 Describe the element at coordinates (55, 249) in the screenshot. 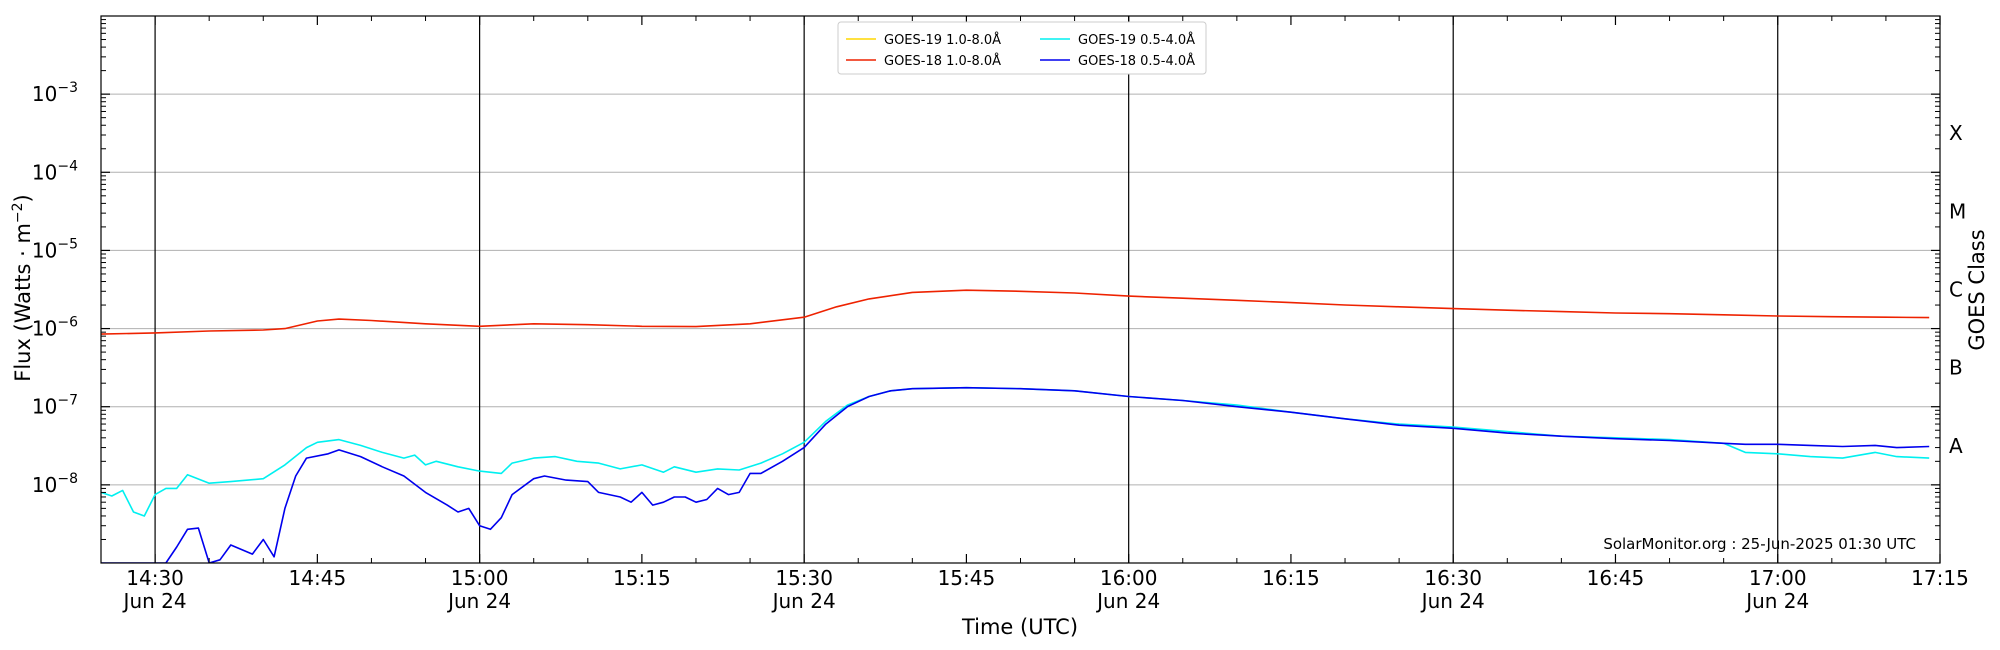

I see `y-tick-label: 10⁻⁵` at that location.